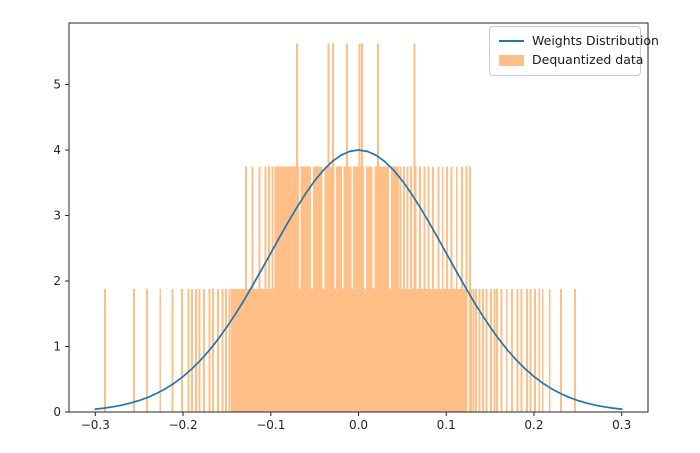 This screenshot has width=700, height=453. What do you see at coordinates (95, 425) in the screenshot?
I see `x-tick-label: −0.3` at bounding box center [95, 425].